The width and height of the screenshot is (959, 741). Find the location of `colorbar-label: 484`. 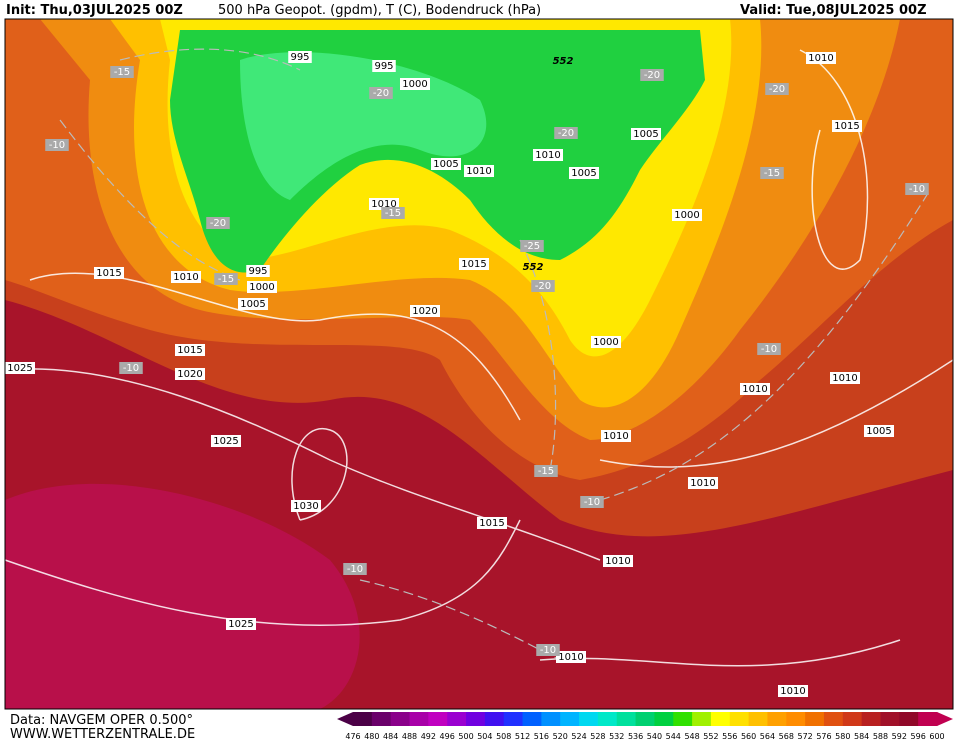

colorbar-label: 484 is located at coordinates (390, 736).